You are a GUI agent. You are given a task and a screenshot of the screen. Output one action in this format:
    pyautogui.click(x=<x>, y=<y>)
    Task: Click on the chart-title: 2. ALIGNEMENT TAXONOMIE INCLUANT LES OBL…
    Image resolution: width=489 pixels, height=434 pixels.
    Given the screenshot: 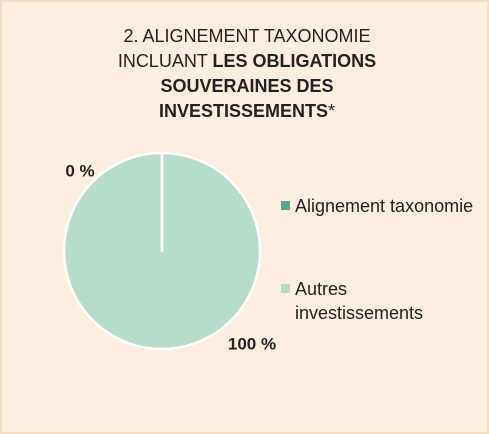 What is the action you would take?
    pyautogui.click(x=247, y=74)
    